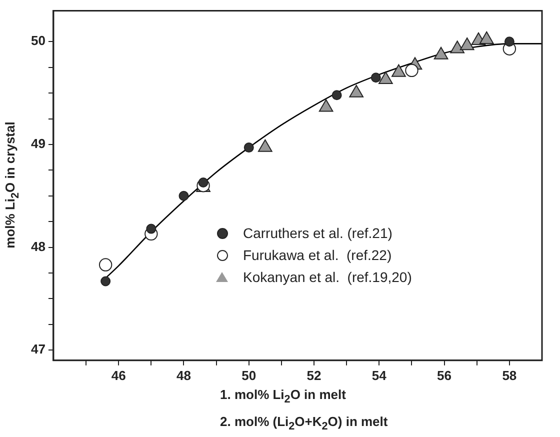  Describe the element at coordinates (38, 349) in the screenshot. I see `y-tick-label: 47` at that location.